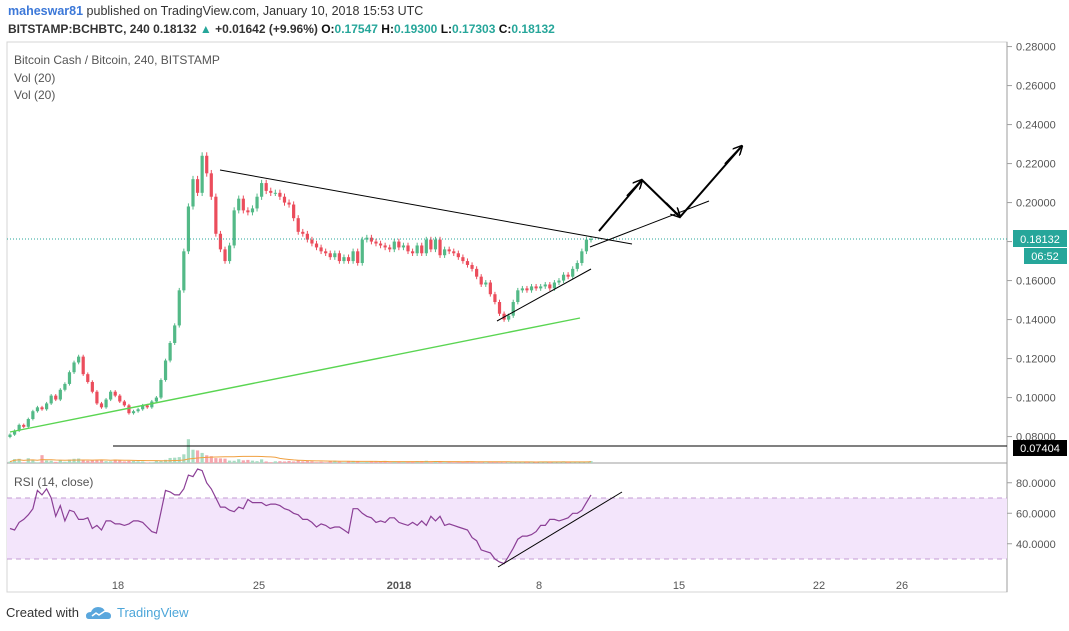 This screenshot has width=1069, height=631. Describe the element at coordinates (446, 29) in the screenshot. I see `low-label: L:` at that location.